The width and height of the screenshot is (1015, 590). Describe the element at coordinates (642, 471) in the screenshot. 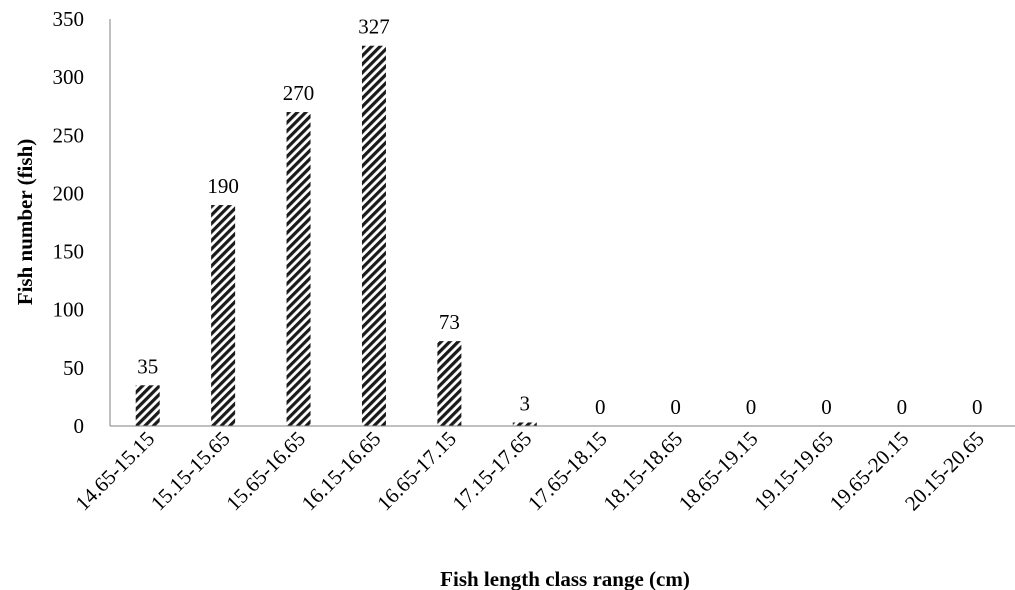

I see `x-tick-label-7: 18.15-18.65` at that location.